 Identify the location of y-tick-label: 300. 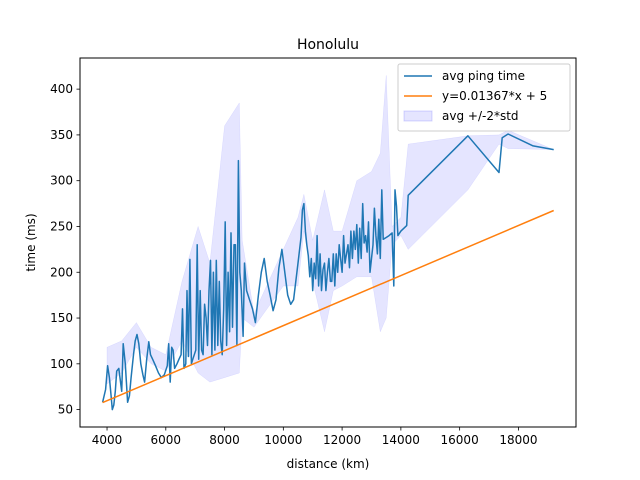
(61, 181).